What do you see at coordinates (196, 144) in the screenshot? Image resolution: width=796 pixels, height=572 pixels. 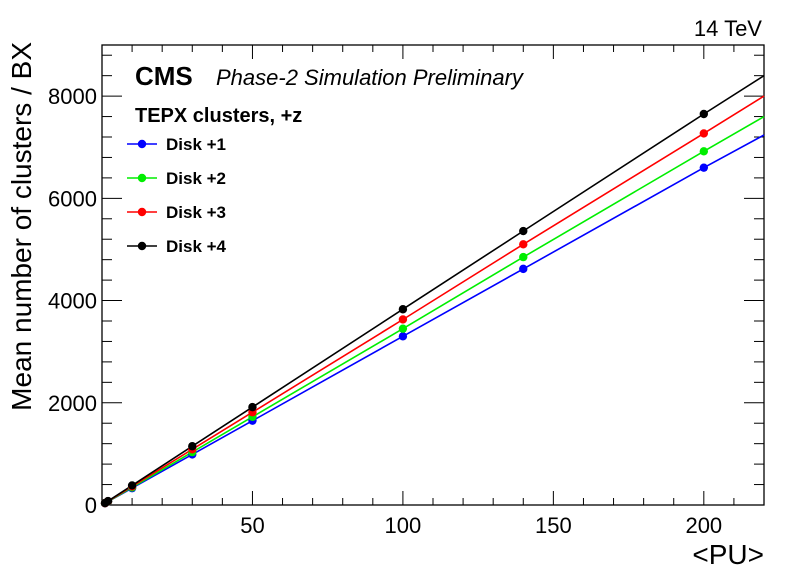 I see `legend-entry: Disk +1` at bounding box center [196, 144].